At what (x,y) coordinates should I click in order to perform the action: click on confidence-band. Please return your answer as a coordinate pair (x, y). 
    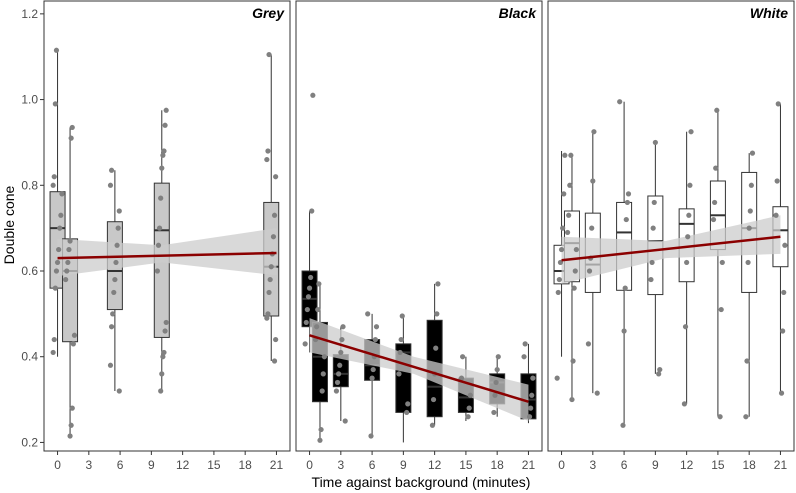
    Looking at the image, I should click on (167, 252).